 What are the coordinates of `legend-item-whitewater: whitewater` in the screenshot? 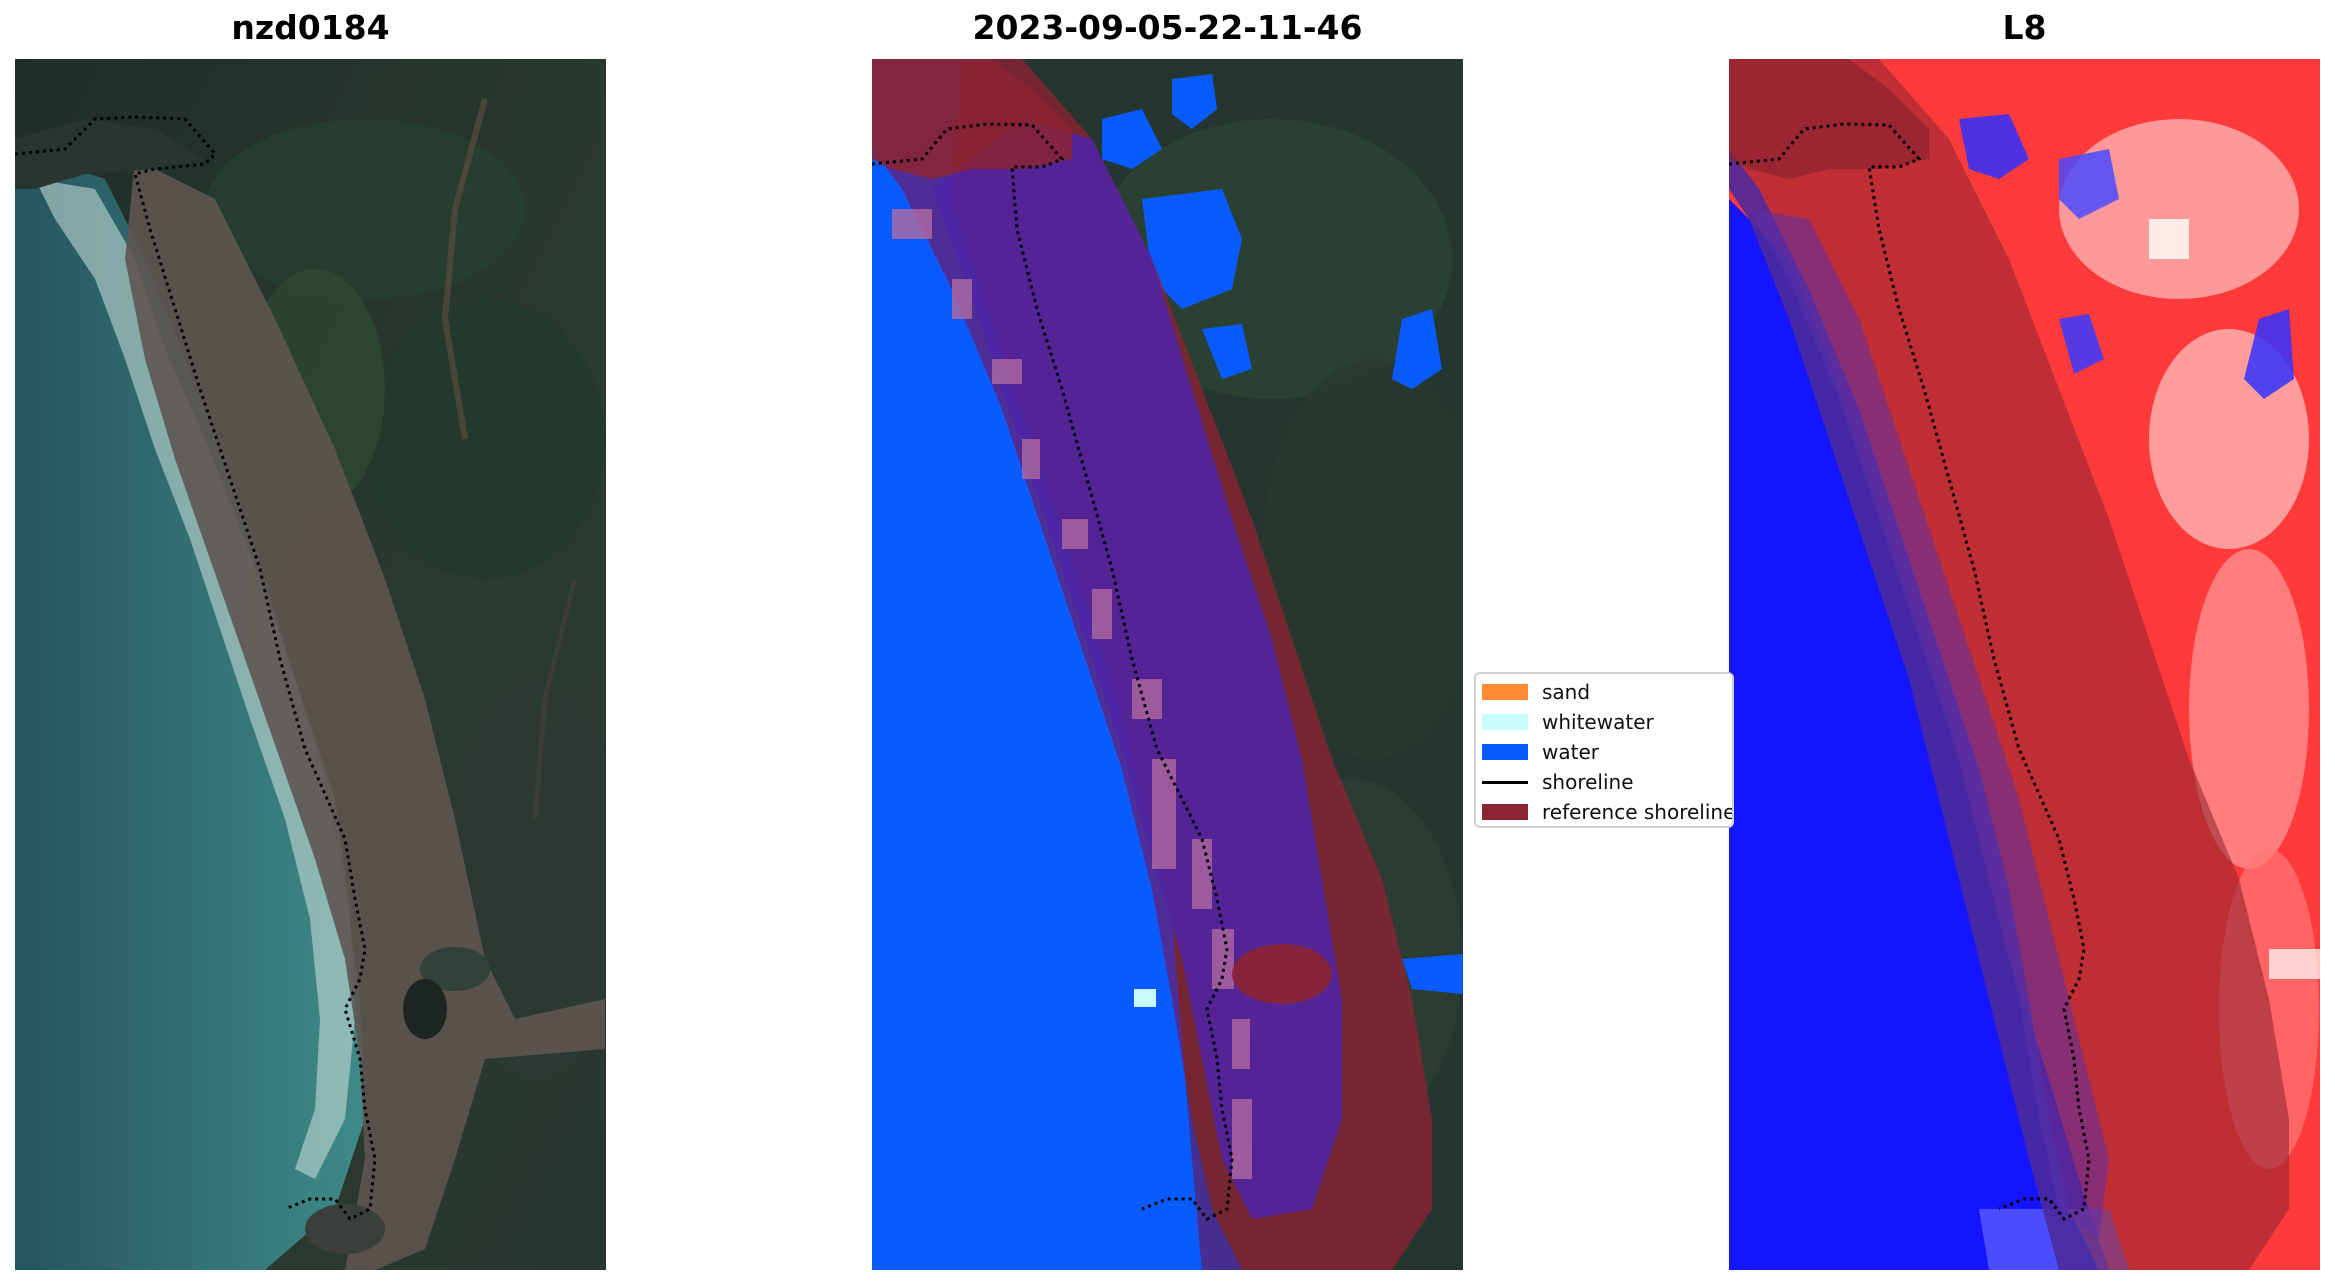 It's located at (1604, 721).